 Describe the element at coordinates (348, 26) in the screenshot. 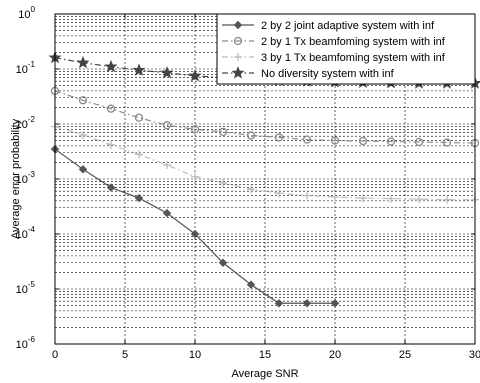

I see `legend-label: 2 by 2 joint adaptive system with inf` at that location.